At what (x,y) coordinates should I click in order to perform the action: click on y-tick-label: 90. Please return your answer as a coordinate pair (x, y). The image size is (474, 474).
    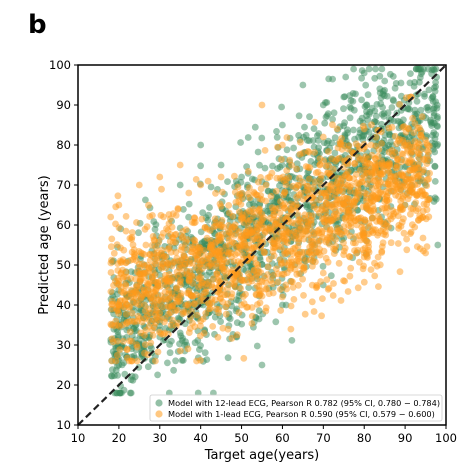
    Looking at the image, I should click on (63, 105).